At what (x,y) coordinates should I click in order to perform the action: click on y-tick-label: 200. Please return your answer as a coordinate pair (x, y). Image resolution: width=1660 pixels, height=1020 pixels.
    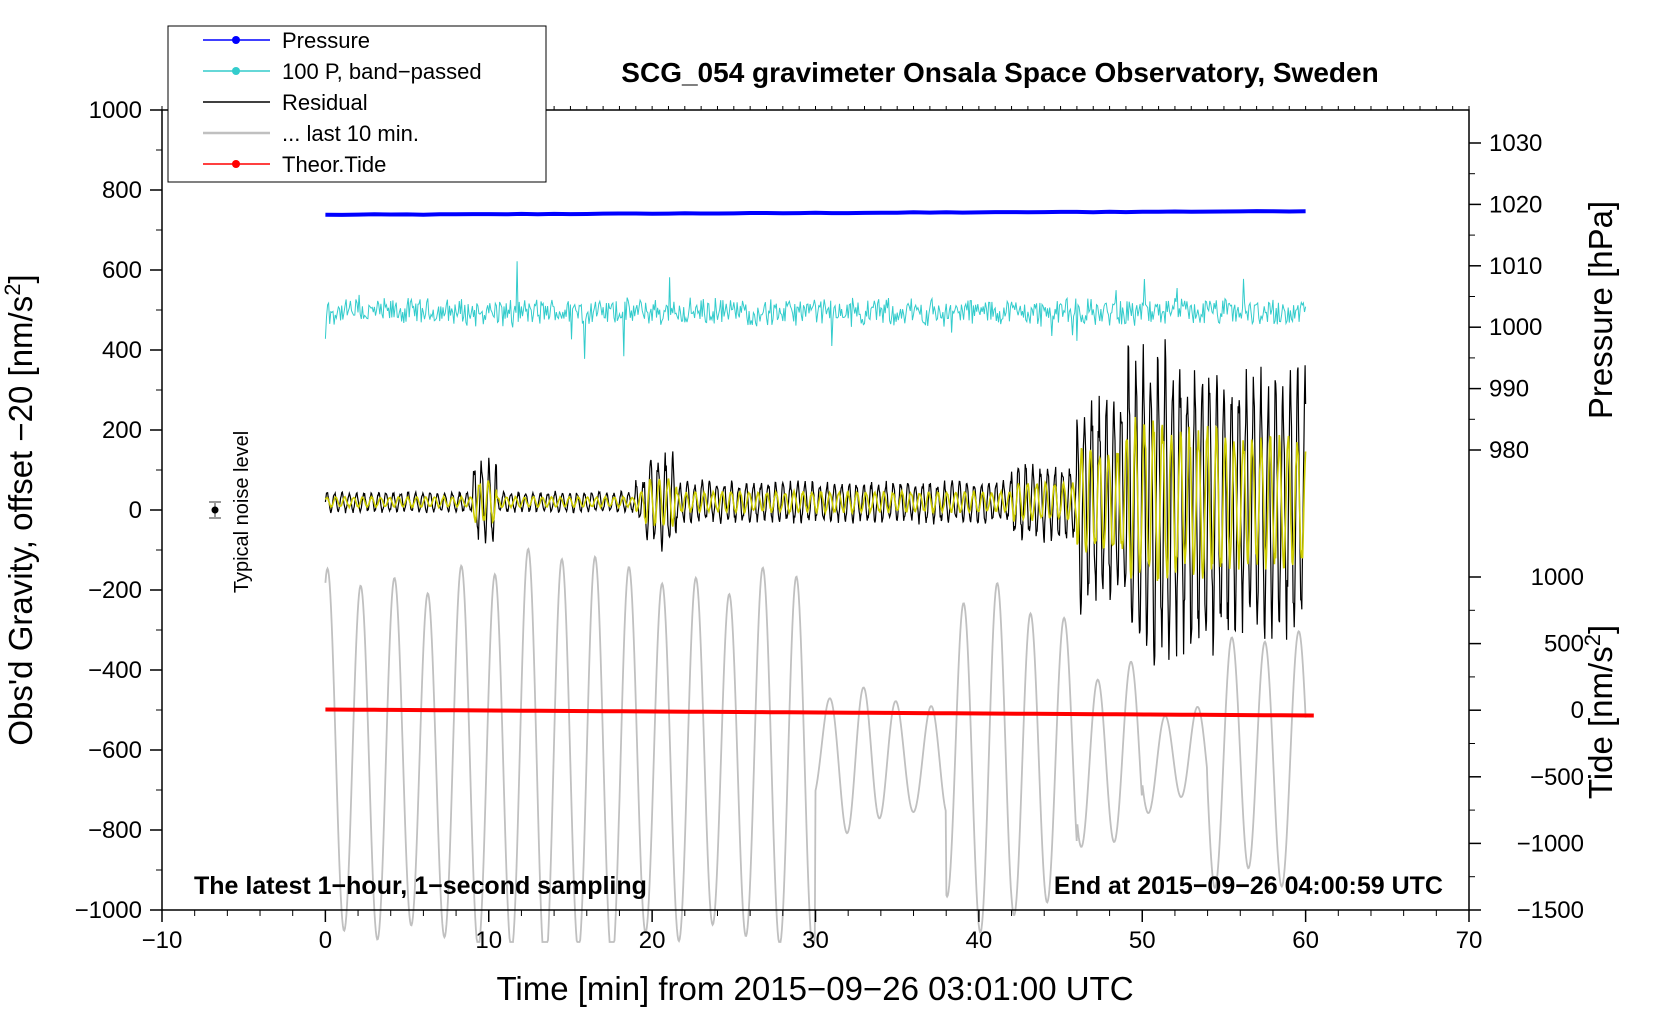
    Looking at the image, I should click on (122, 430).